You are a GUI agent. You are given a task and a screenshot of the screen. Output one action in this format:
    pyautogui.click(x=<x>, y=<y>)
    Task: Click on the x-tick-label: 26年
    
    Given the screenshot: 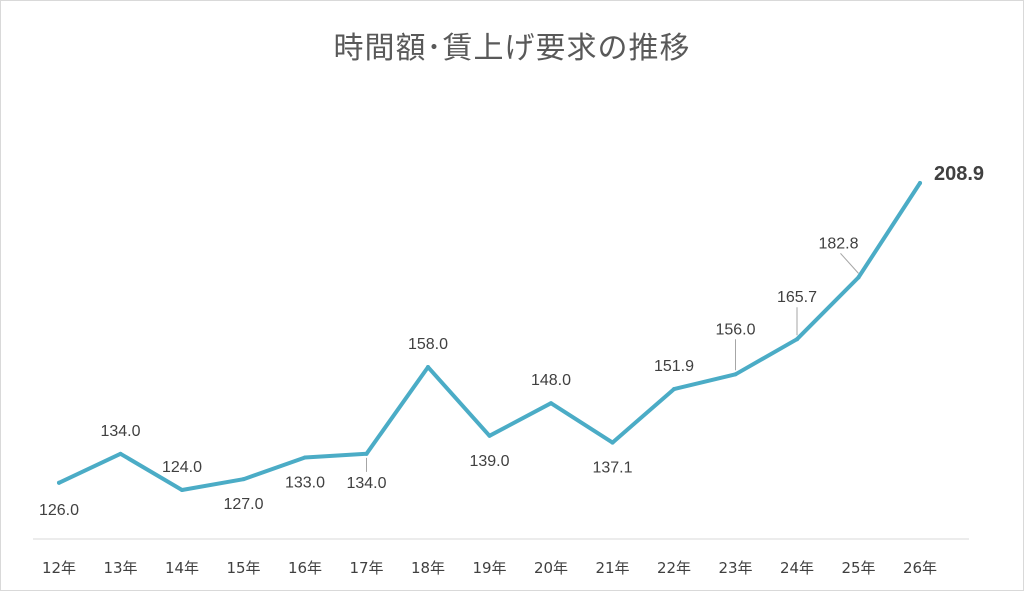 What is the action you would take?
    pyautogui.click(x=920, y=568)
    